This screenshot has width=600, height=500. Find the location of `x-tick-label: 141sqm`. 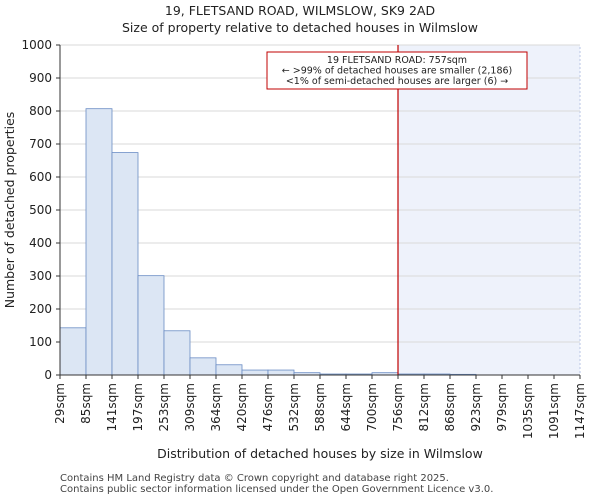

x-tick-label: 141sqm is located at coordinates (112, 407).